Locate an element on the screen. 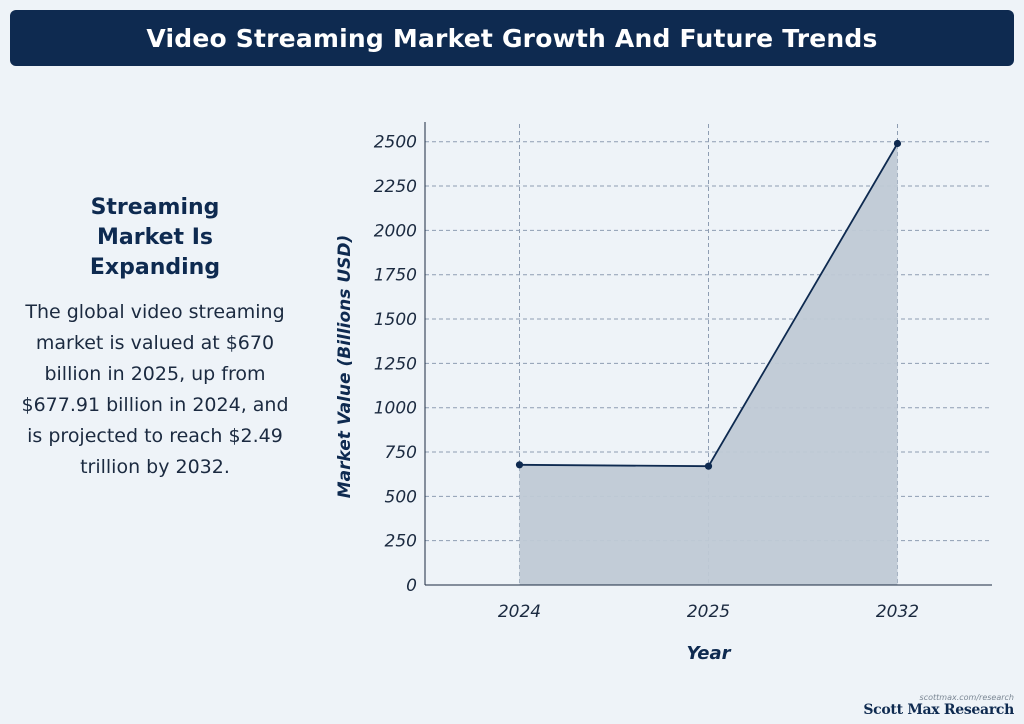 Image resolution: width=1024 pixels, height=724 pixels. y-tick-label: 1250 is located at coordinates (395, 364).